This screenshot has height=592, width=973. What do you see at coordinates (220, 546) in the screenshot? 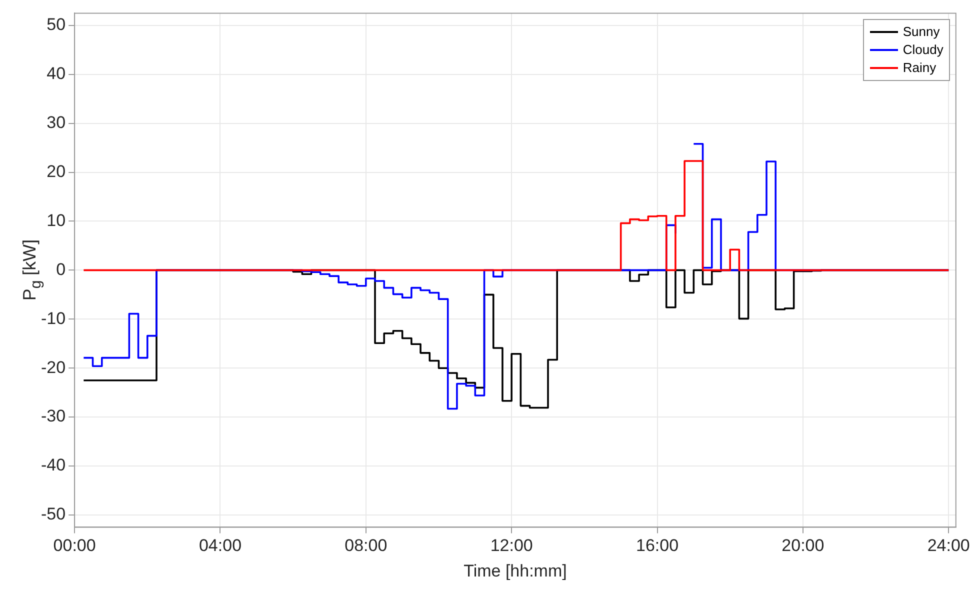
I see `x-tick-label: 04:00` at bounding box center [220, 546].